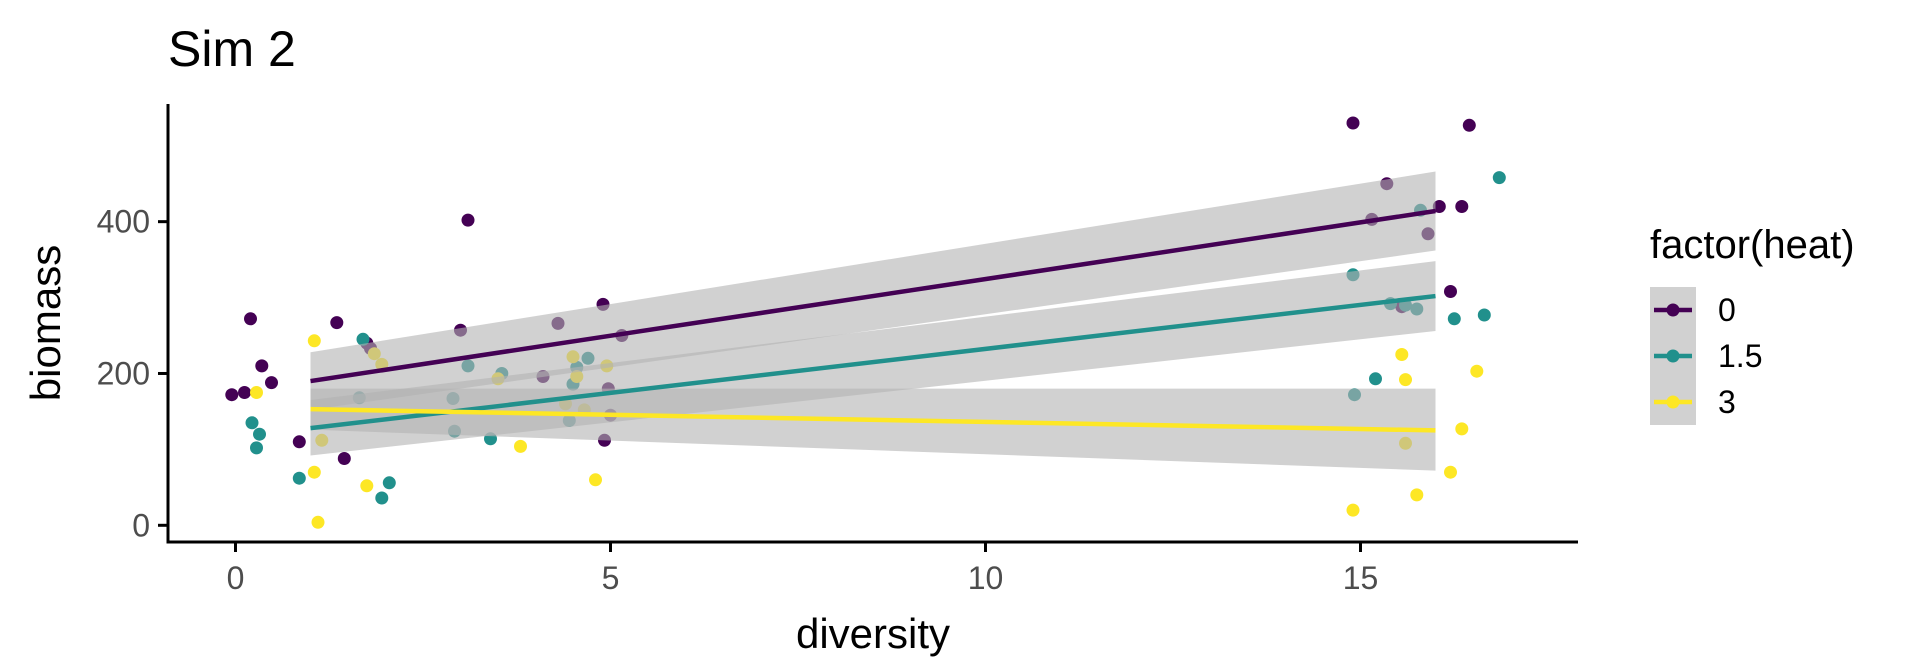 This screenshot has height=672, width=1920. Describe the element at coordinates (259, 434) in the screenshot. I see `point-heat-1.5-2` at that location.